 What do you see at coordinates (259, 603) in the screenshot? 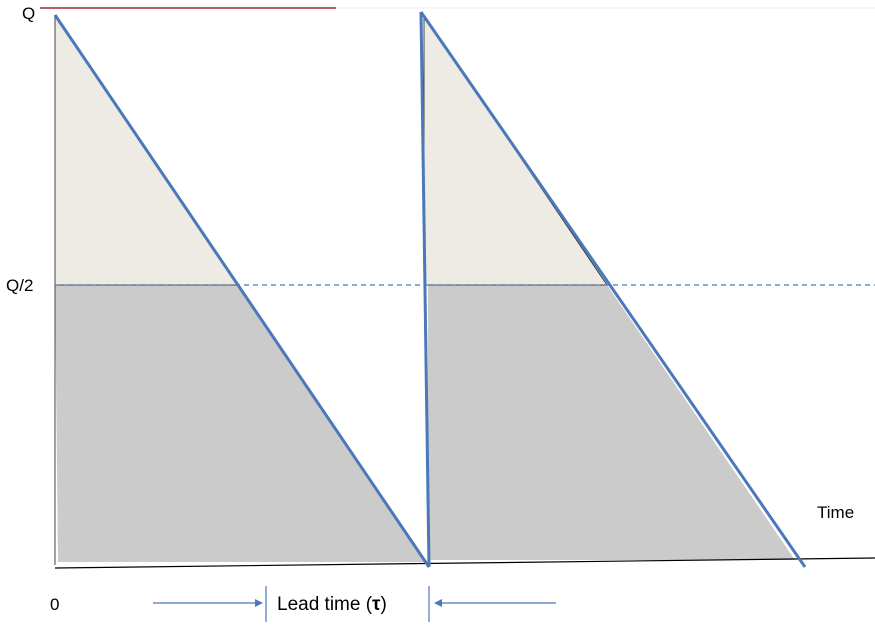
I see `lead-time-left-arrowhead` at bounding box center [259, 603].